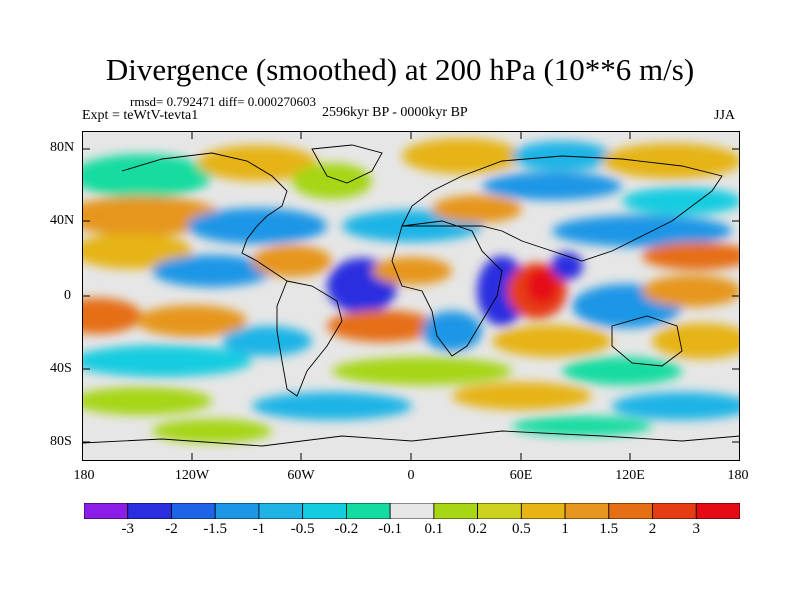 The image size is (800, 600). What do you see at coordinates (434, 529) in the screenshot?
I see `colorbar-label: 0.1` at bounding box center [434, 529].